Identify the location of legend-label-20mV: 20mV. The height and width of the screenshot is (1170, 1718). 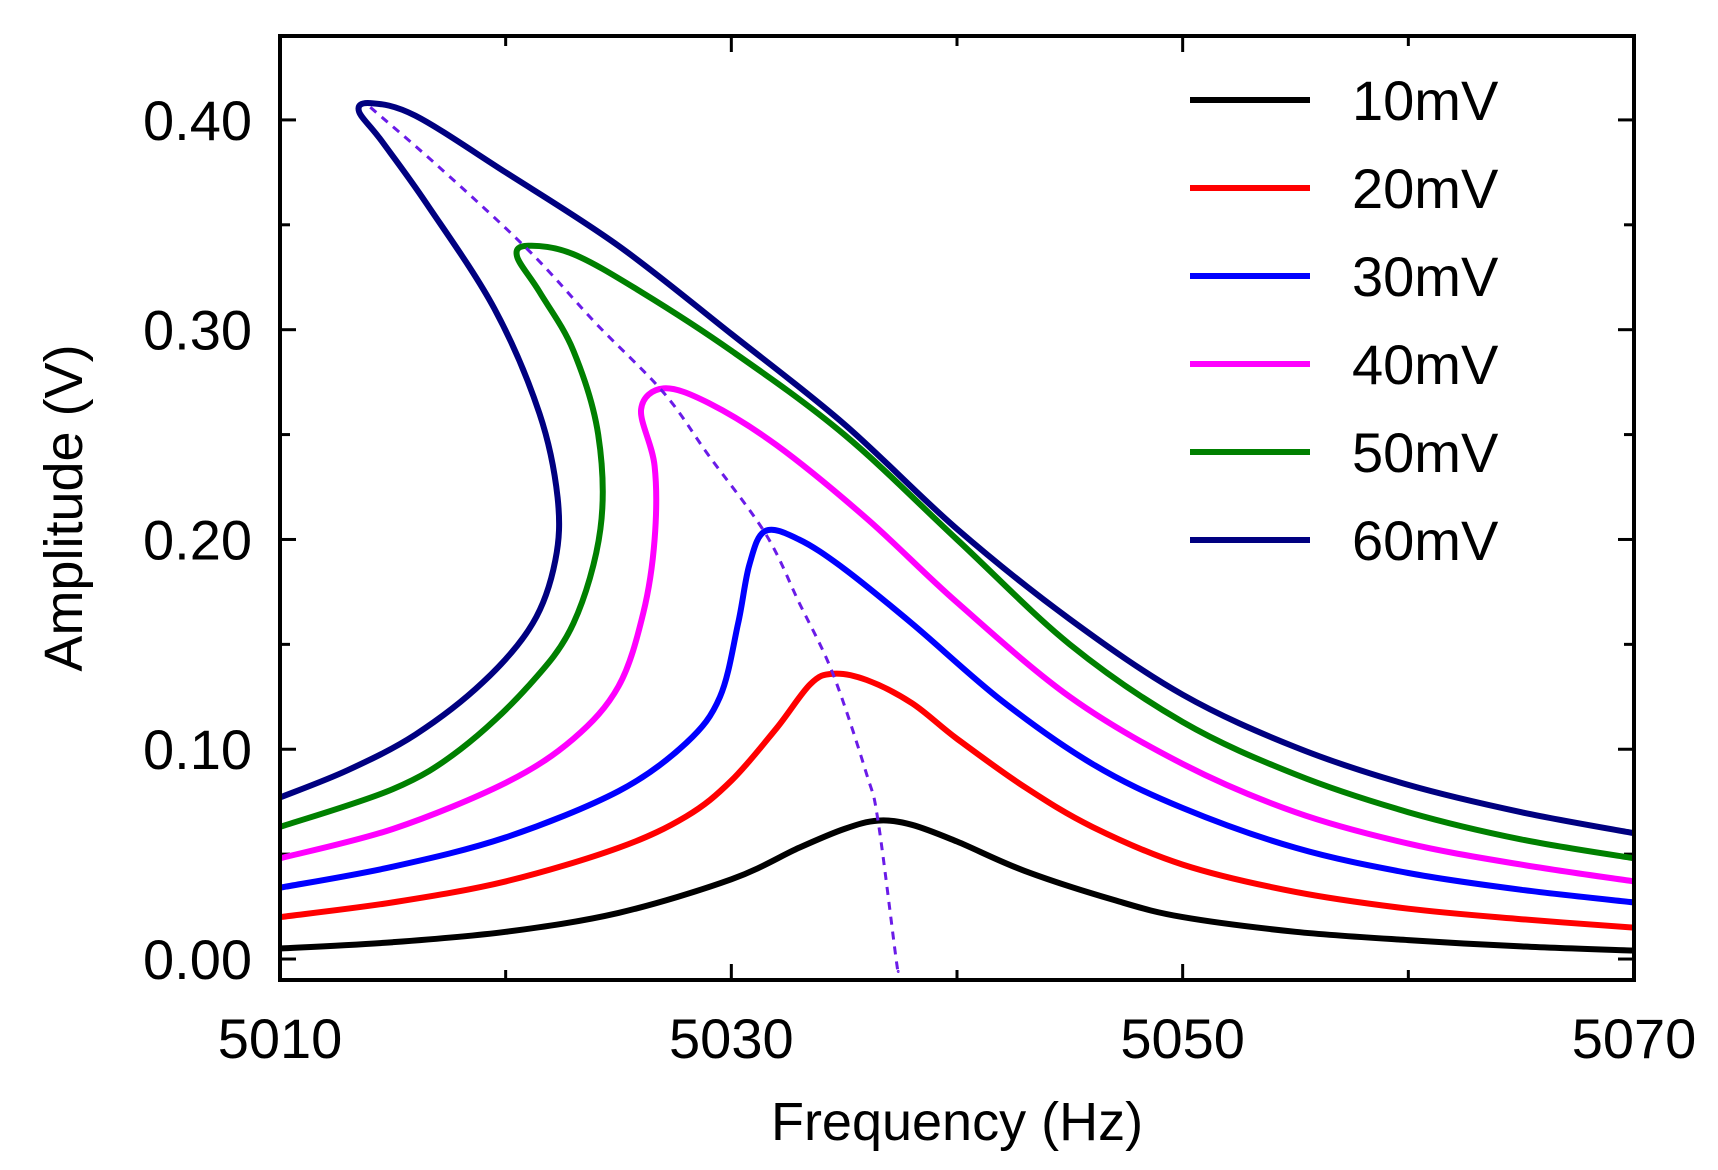
(1425, 188).